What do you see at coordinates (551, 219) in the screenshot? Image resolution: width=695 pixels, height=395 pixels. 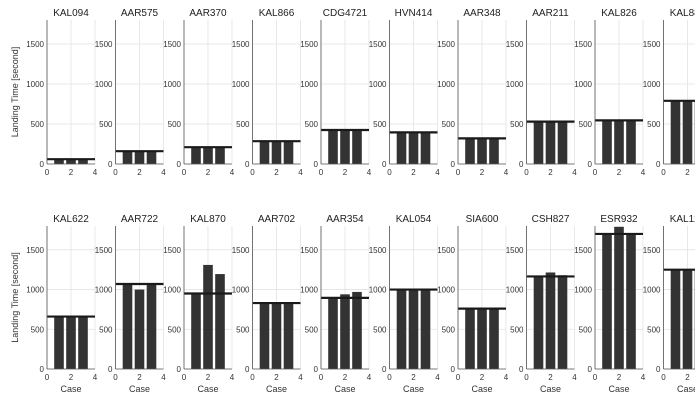 I see `panel-title: CSH827` at bounding box center [551, 219].